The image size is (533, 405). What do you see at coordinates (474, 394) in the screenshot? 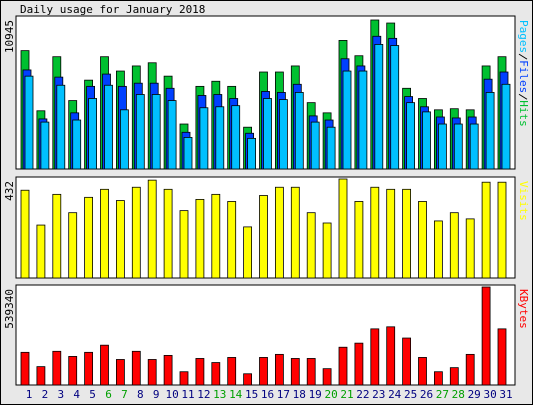
I see `x-tick-label: 29` at bounding box center [474, 394].